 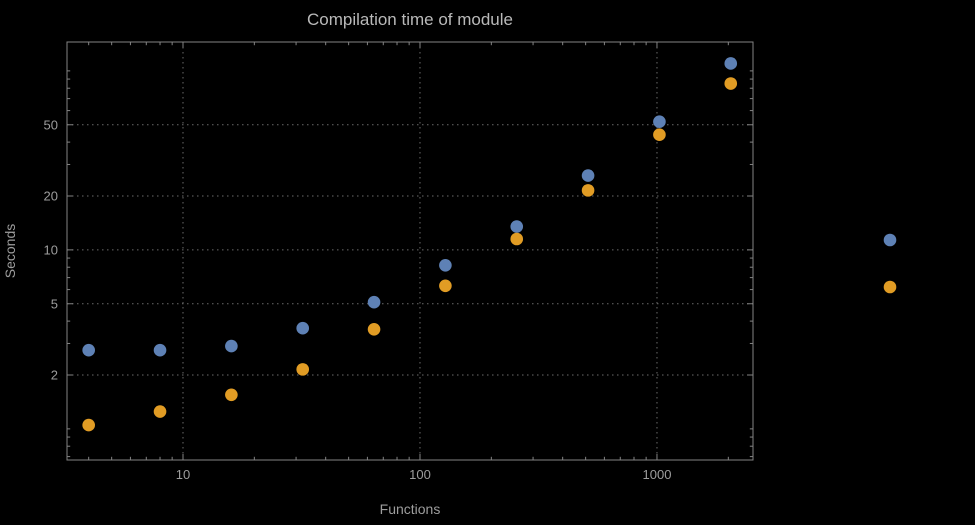 I want to click on y-tick-label: 5, so click(x=54, y=303).